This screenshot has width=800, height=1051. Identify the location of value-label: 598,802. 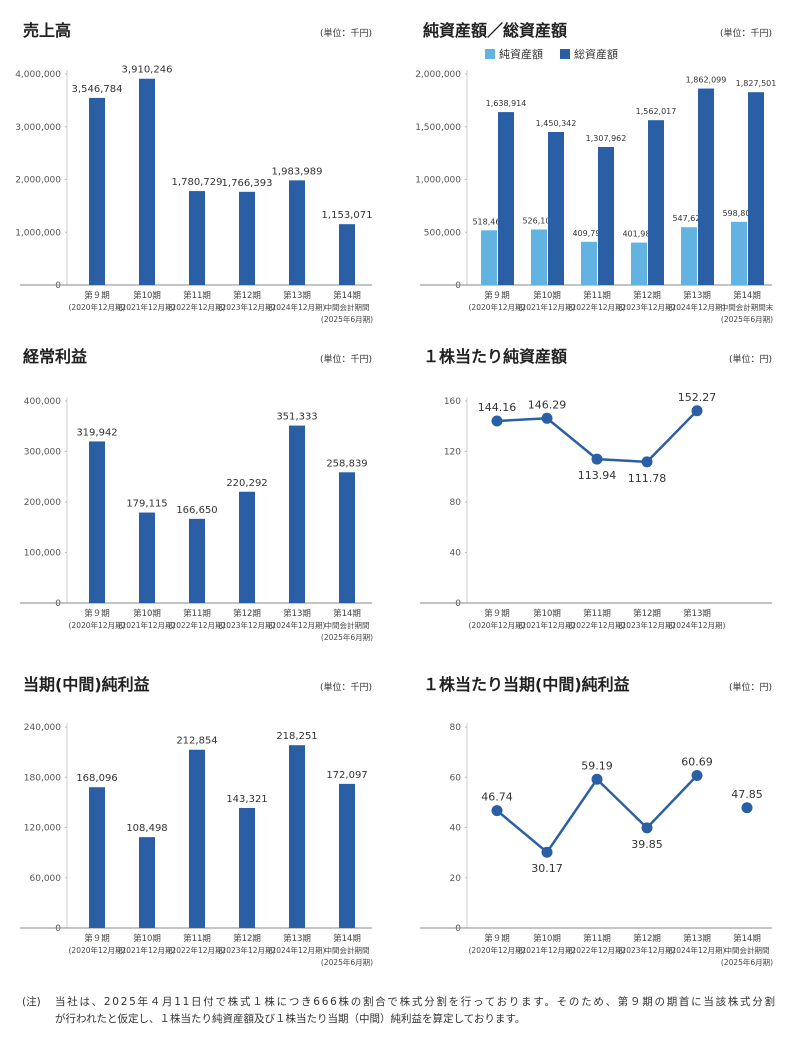
(738, 213).